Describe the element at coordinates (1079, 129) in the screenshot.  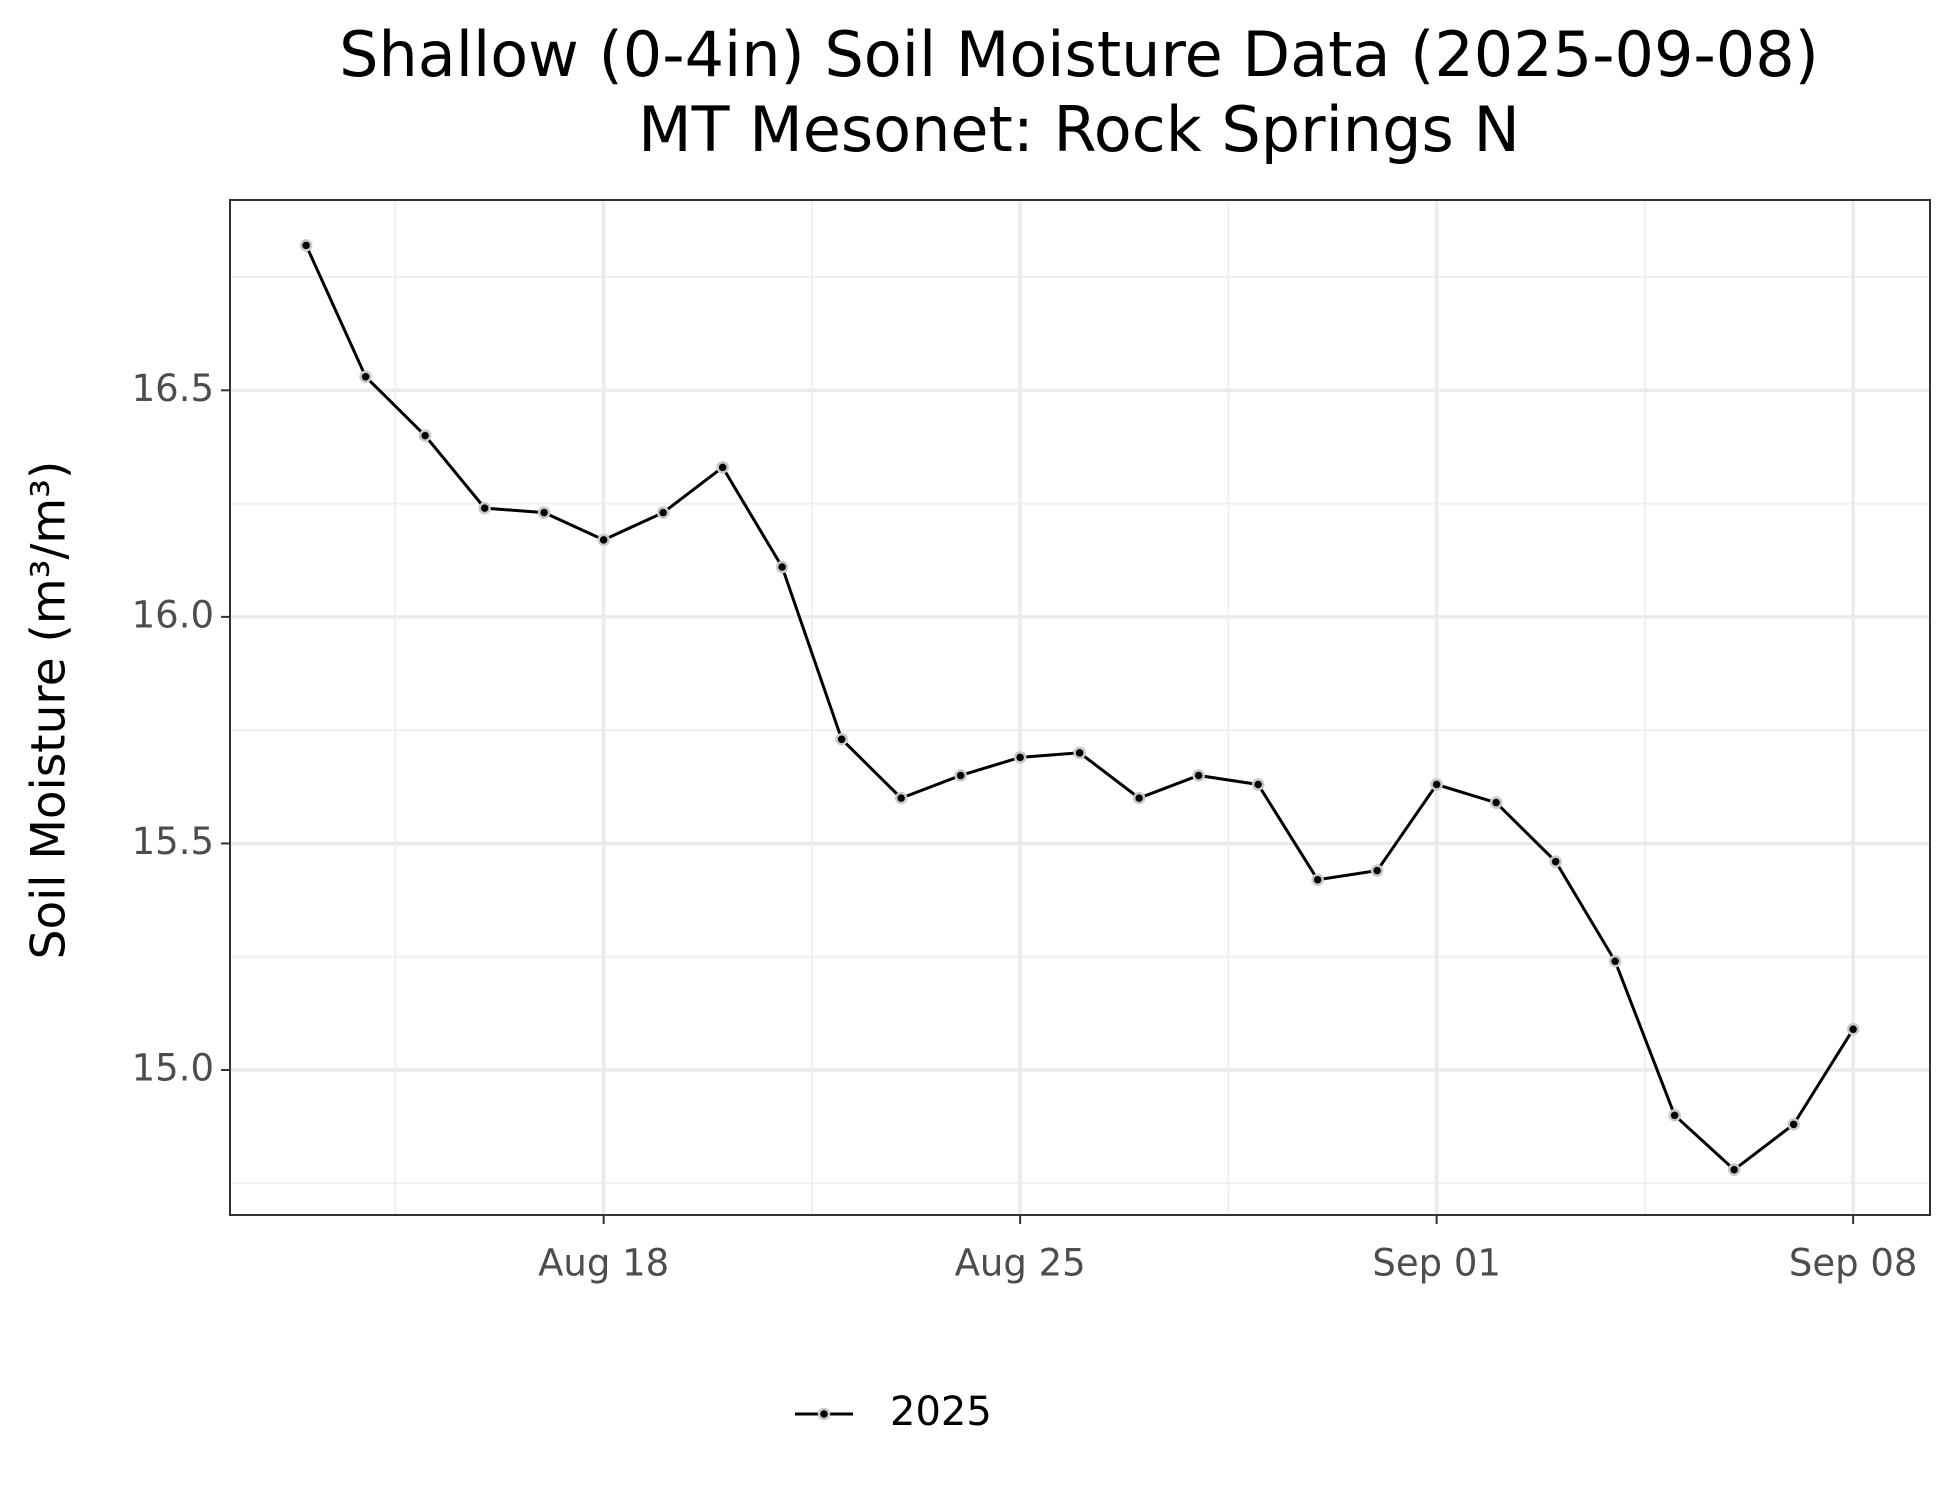
I see `chart-subtitle: MT Mesonet: Rock Springs N` at that location.